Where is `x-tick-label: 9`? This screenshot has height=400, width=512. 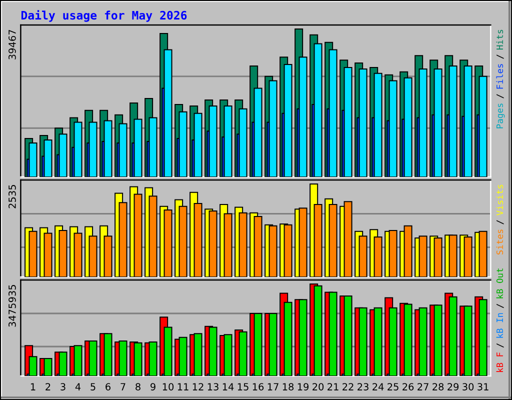
x-tick-label: 9 is located at coordinates (153, 386).